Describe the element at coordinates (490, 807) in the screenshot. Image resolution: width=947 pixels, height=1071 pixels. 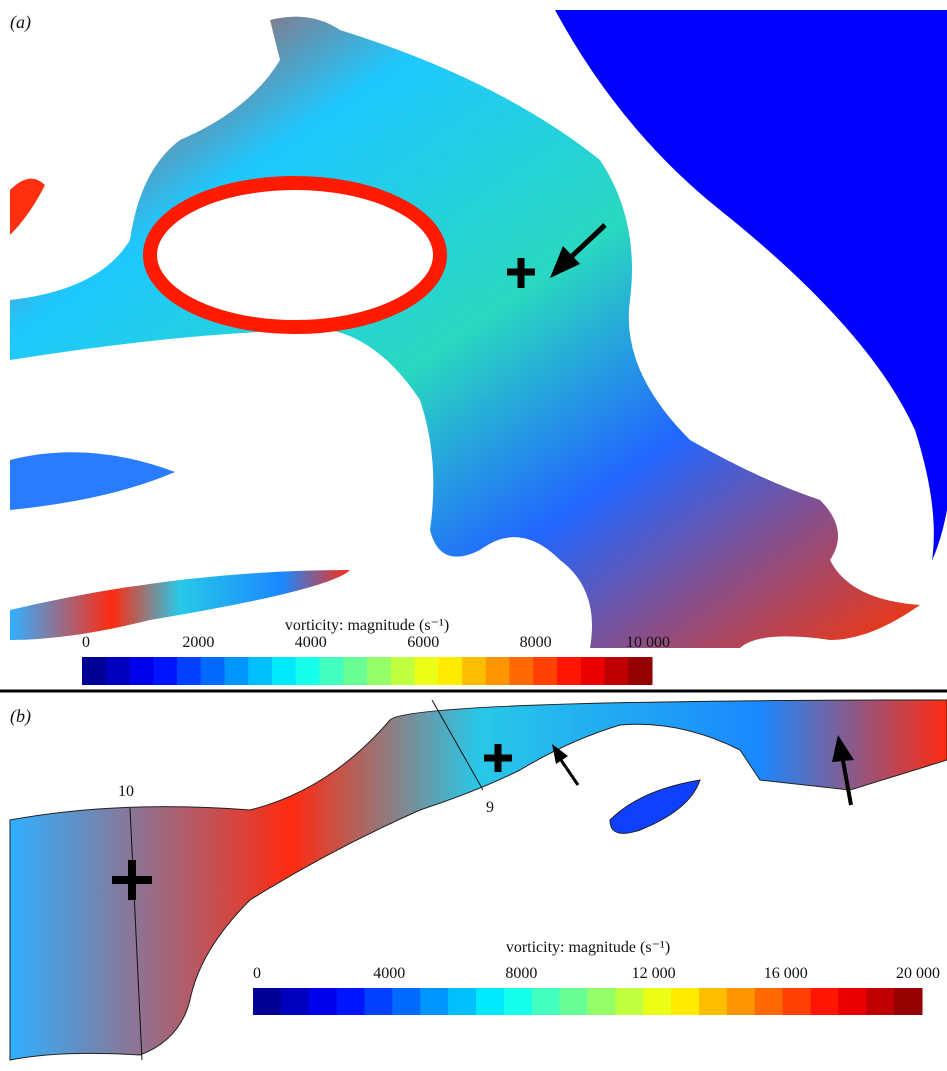
I see `section-label: 9` at that location.